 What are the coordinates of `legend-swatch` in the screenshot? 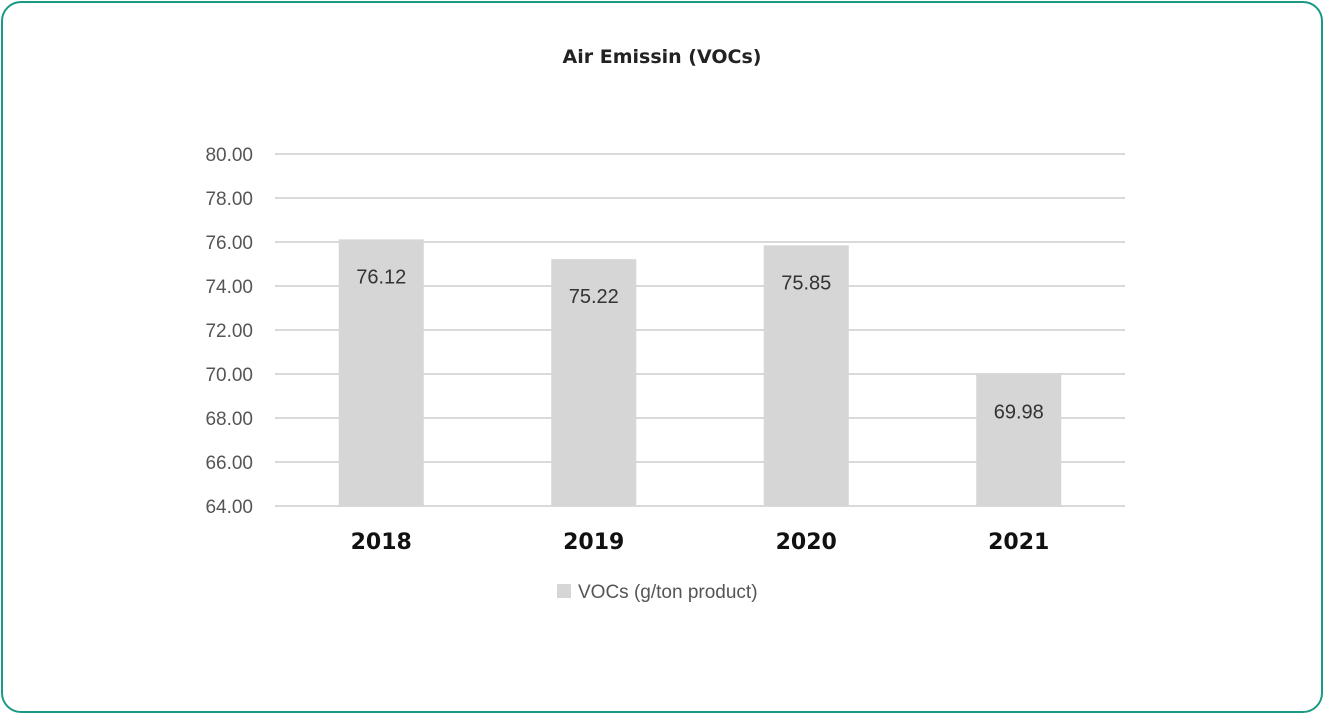 It's located at (564, 591).